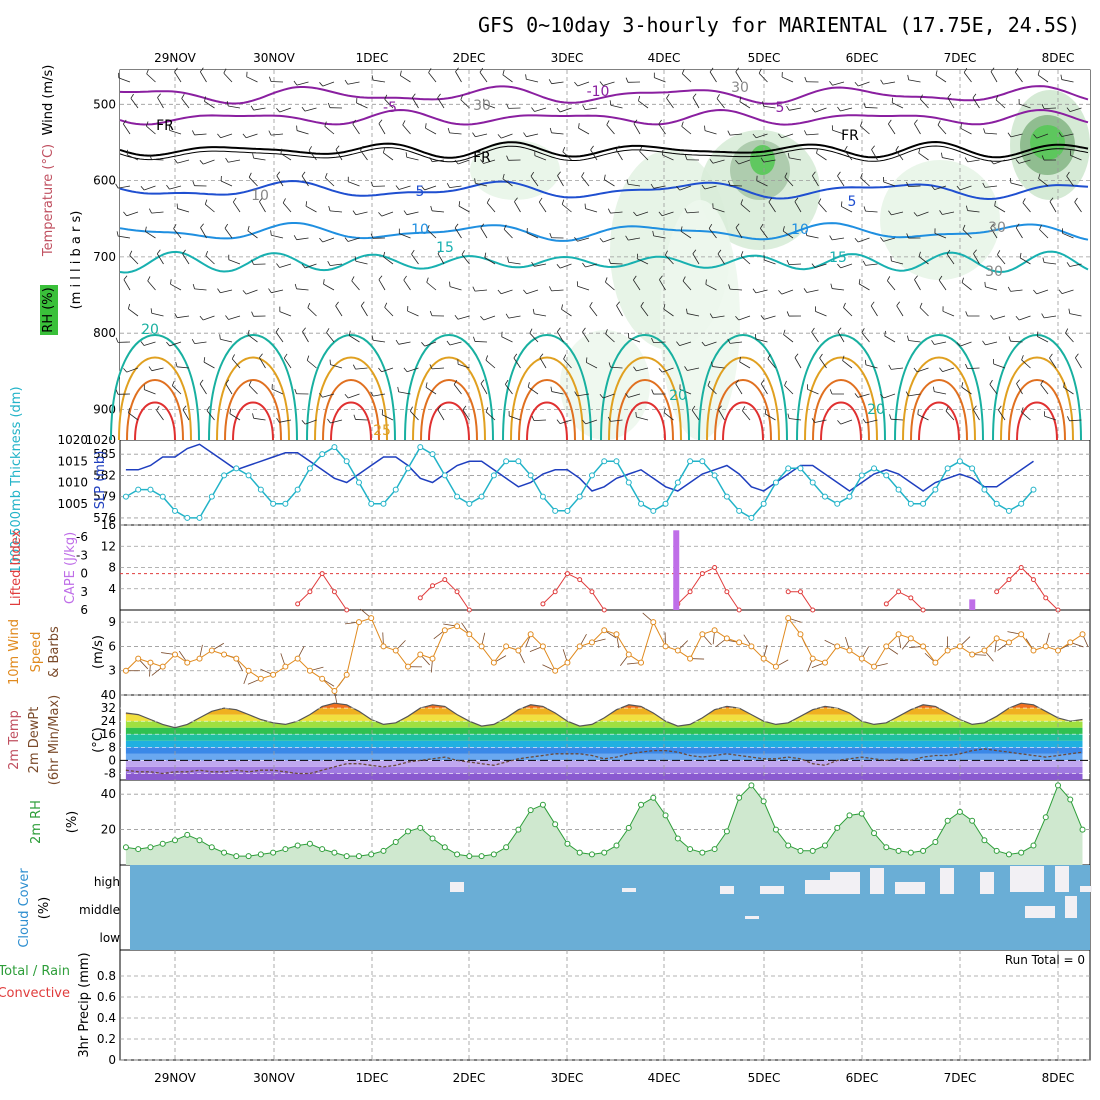 The image size is (1100, 1100). What do you see at coordinates (175, 1078) in the screenshot?
I see `date-label-bottom: 29NOV` at bounding box center [175, 1078].